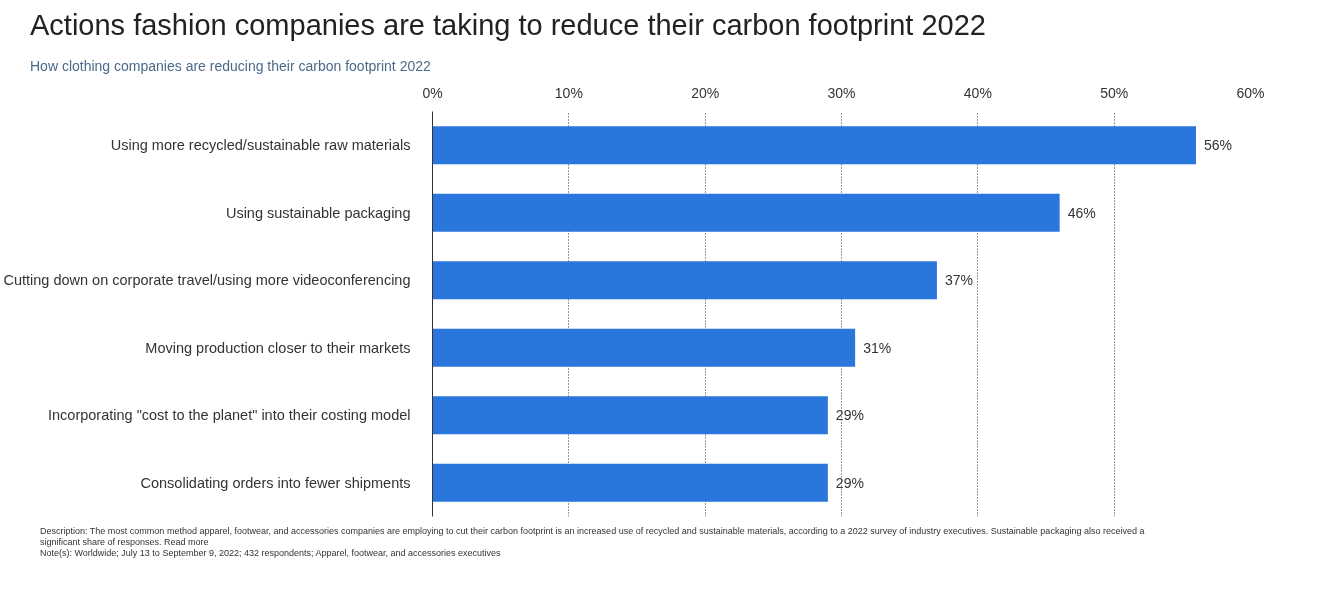  What do you see at coordinates (977, 92) in the screenshot?
I see `x-tick-label: 40%` at bounding box center [977, 92].